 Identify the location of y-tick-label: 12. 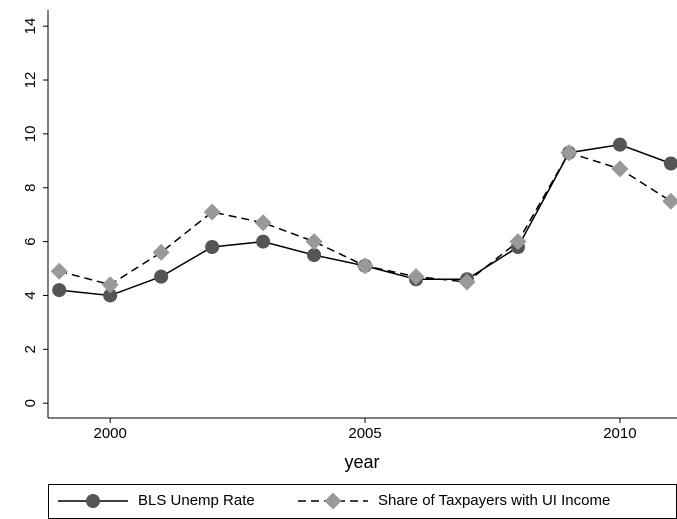
(30, 80).